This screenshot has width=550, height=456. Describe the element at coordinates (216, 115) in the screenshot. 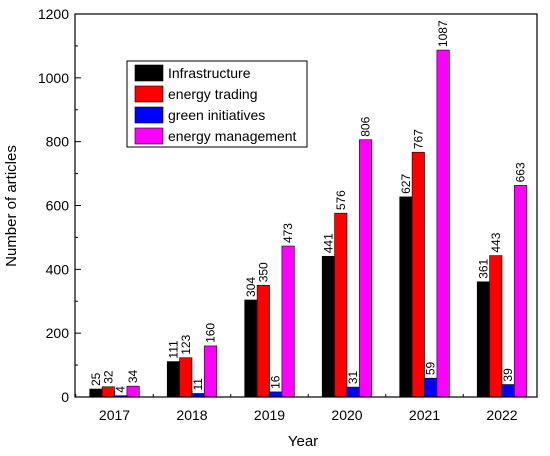

I see `legend-label-green-initiatives: green initiatives` at that location.